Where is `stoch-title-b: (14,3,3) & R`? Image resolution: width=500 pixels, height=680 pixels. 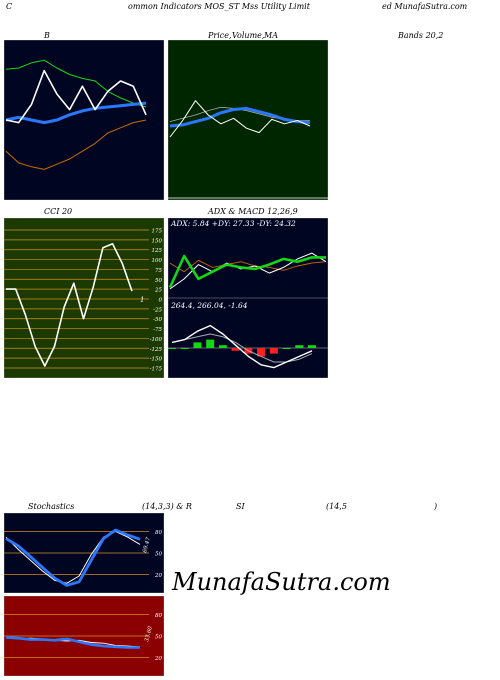 stoch-title-b: (14,3,3) & R is located at coordinates (167, 506).